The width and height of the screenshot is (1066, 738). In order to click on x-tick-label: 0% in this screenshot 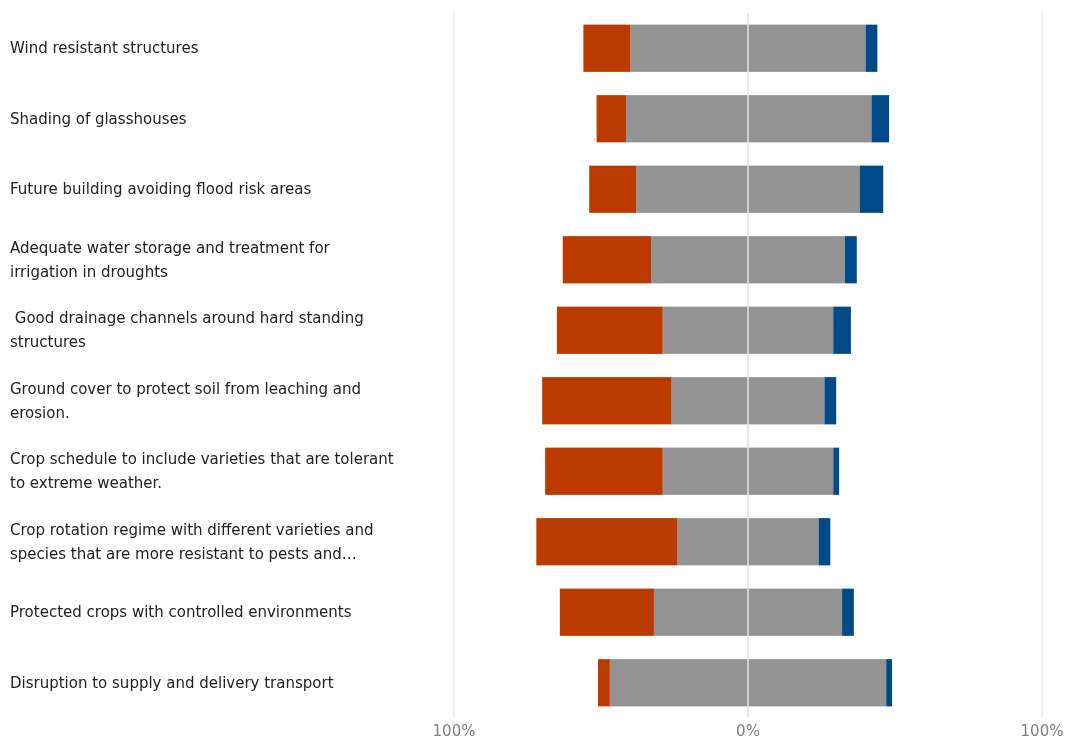, I will do `click(748, 730)`.